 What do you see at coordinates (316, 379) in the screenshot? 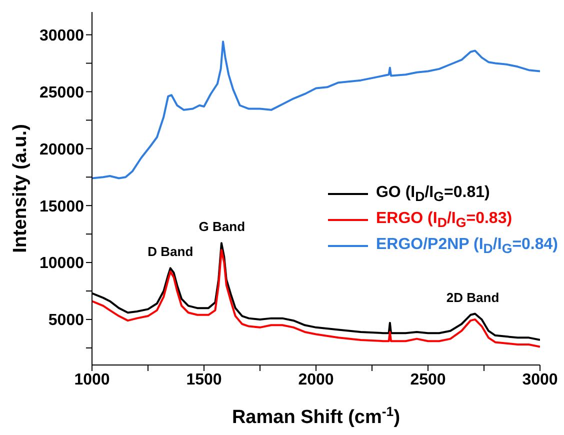
I see `x-tick-label: 2000` at bounding box center [316, 379].